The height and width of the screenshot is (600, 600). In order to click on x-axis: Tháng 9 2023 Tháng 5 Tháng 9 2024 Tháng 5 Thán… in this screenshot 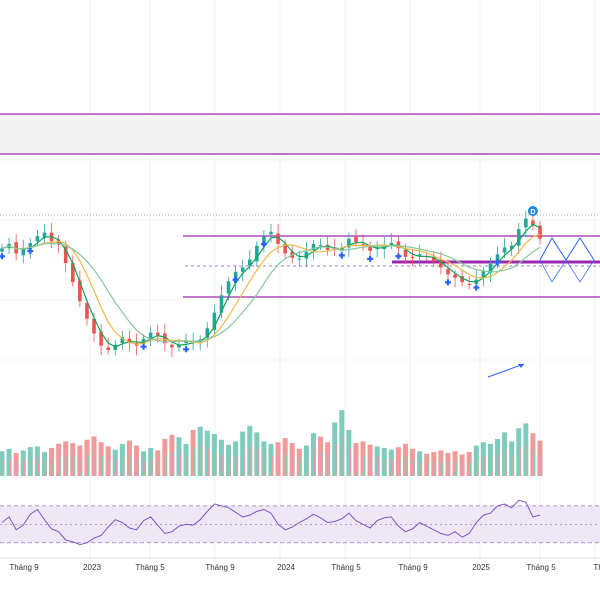, I will do `click(300, 564)`.